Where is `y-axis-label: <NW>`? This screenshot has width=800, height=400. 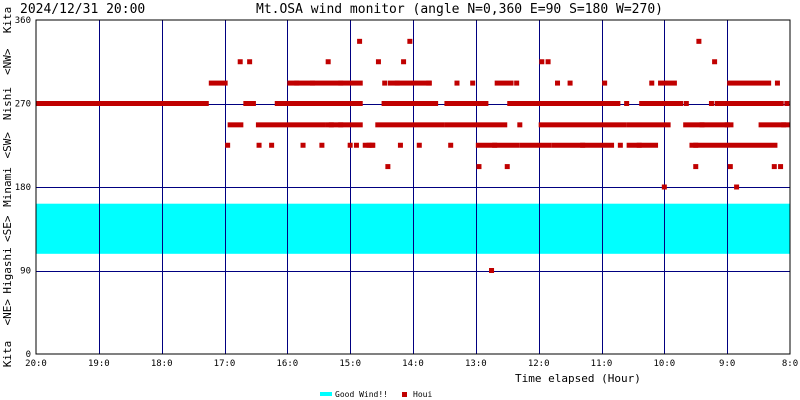
y-axis-label: <NW> is located at coordinates (7, 61).